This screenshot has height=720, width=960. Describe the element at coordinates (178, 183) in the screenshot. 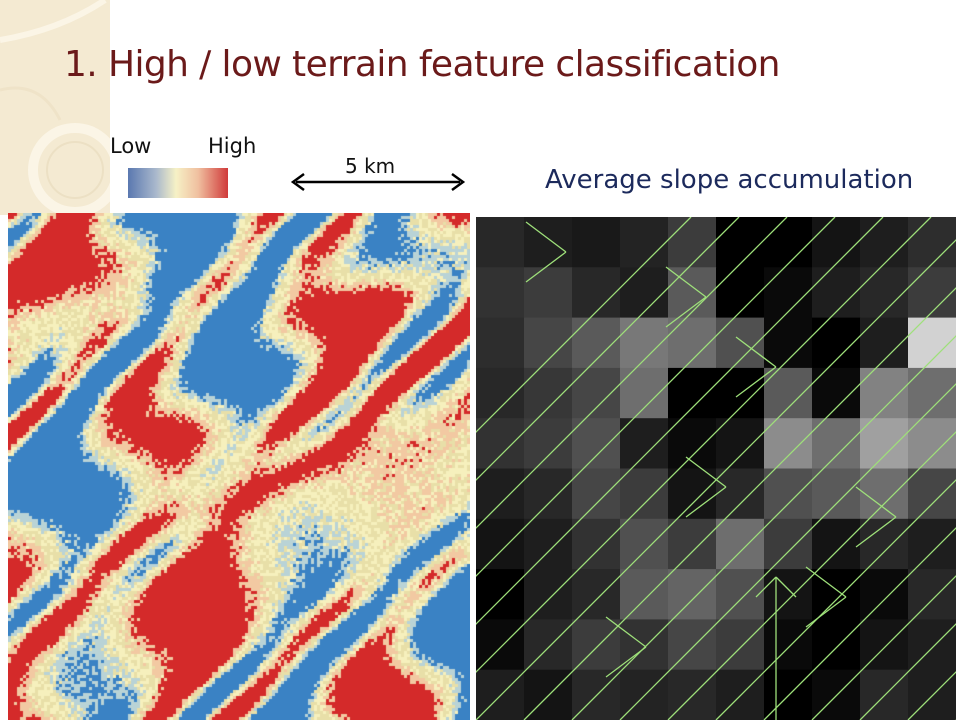

I see `legend-color-ramp` at that location.